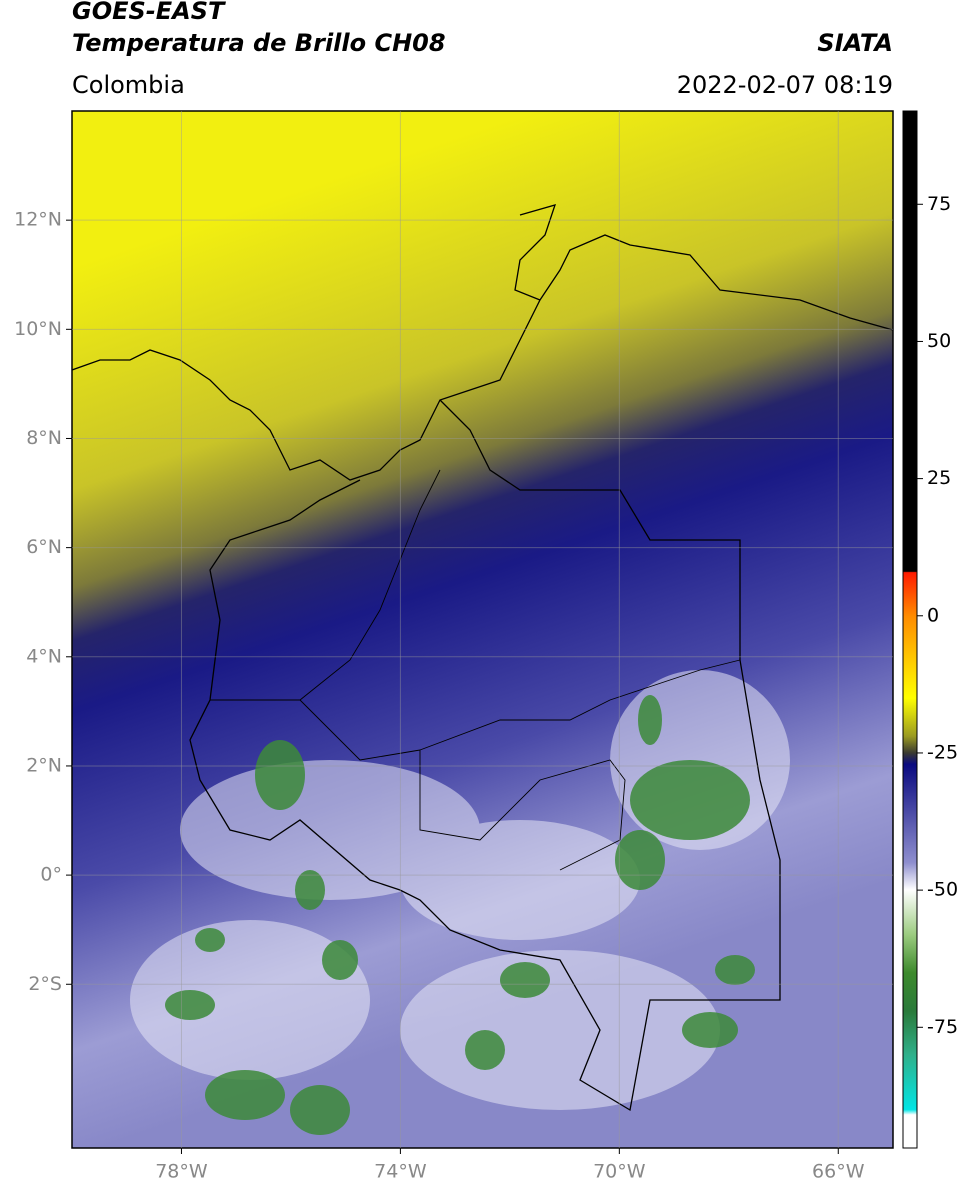 This screenshot has height=1194, width=966. Describe the element at coordinates (939, 341) in the screenshot. I see `colorbar-tick-label: 50` at that location.